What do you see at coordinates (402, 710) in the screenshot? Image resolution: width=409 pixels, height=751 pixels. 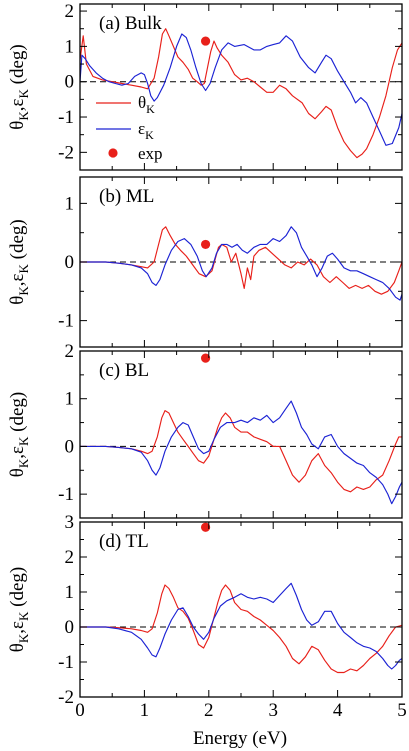 I see `x-tick-label: 5` at bounding box center [402, 710].